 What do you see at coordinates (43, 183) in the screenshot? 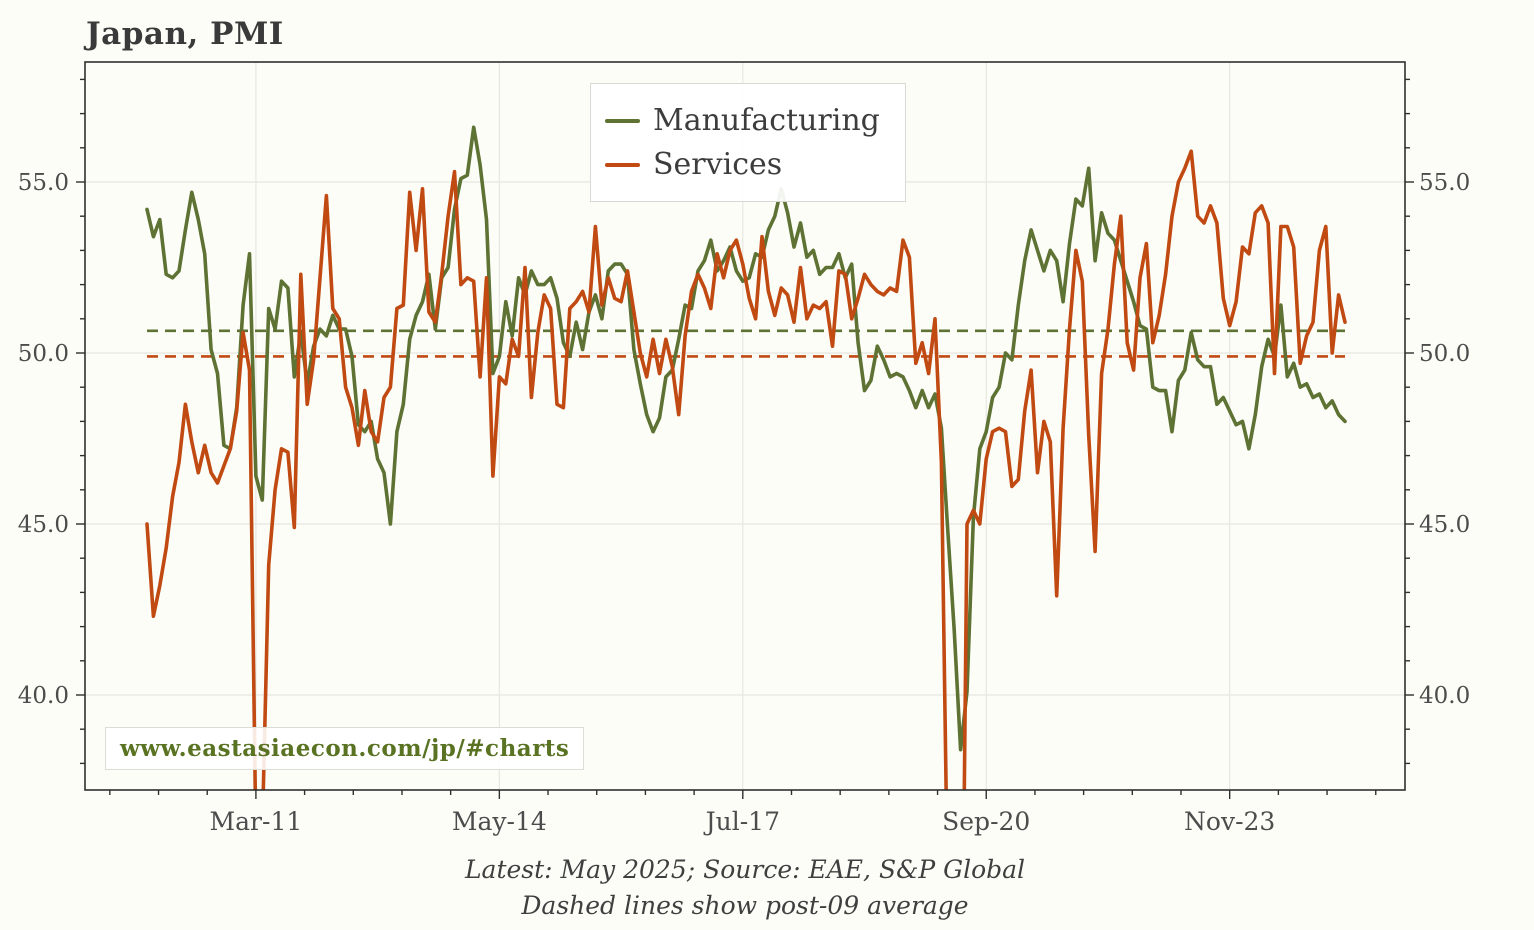
I see `y-tick-label-left: 55.0` at bounding box center [43, 183].